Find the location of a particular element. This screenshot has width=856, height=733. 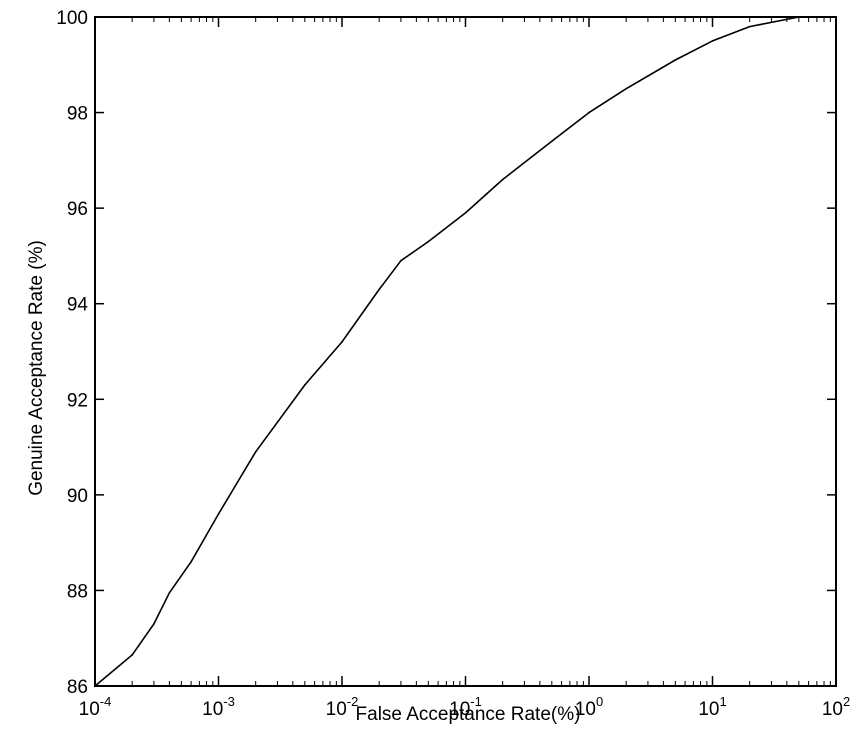

y-tick-labels: 86 88 90 92 94 96 98 100 is located at coordinates (72, 353).